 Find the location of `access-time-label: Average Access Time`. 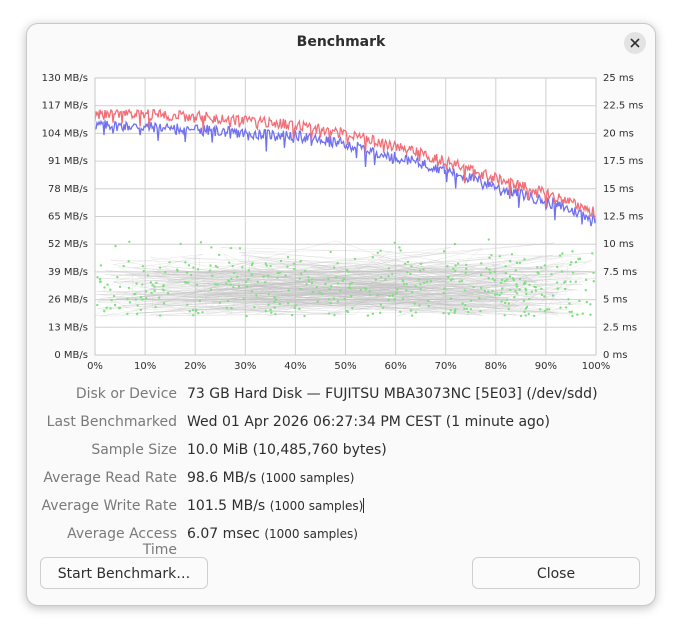

access-time-label: Average Access Time is located at coordinates (122, 542).